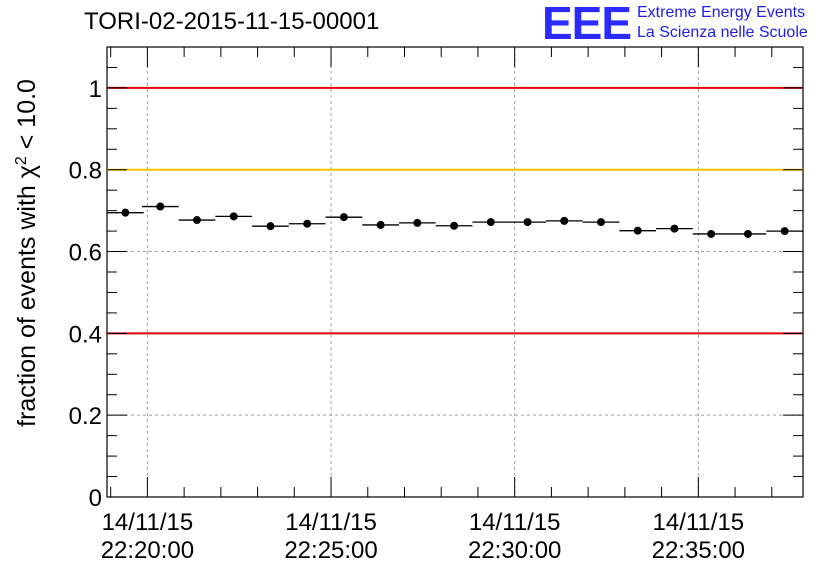 This screenshot has height=572, width=836. I want to click on x-tick-label-time: 22:35:00, so click(698, 550).